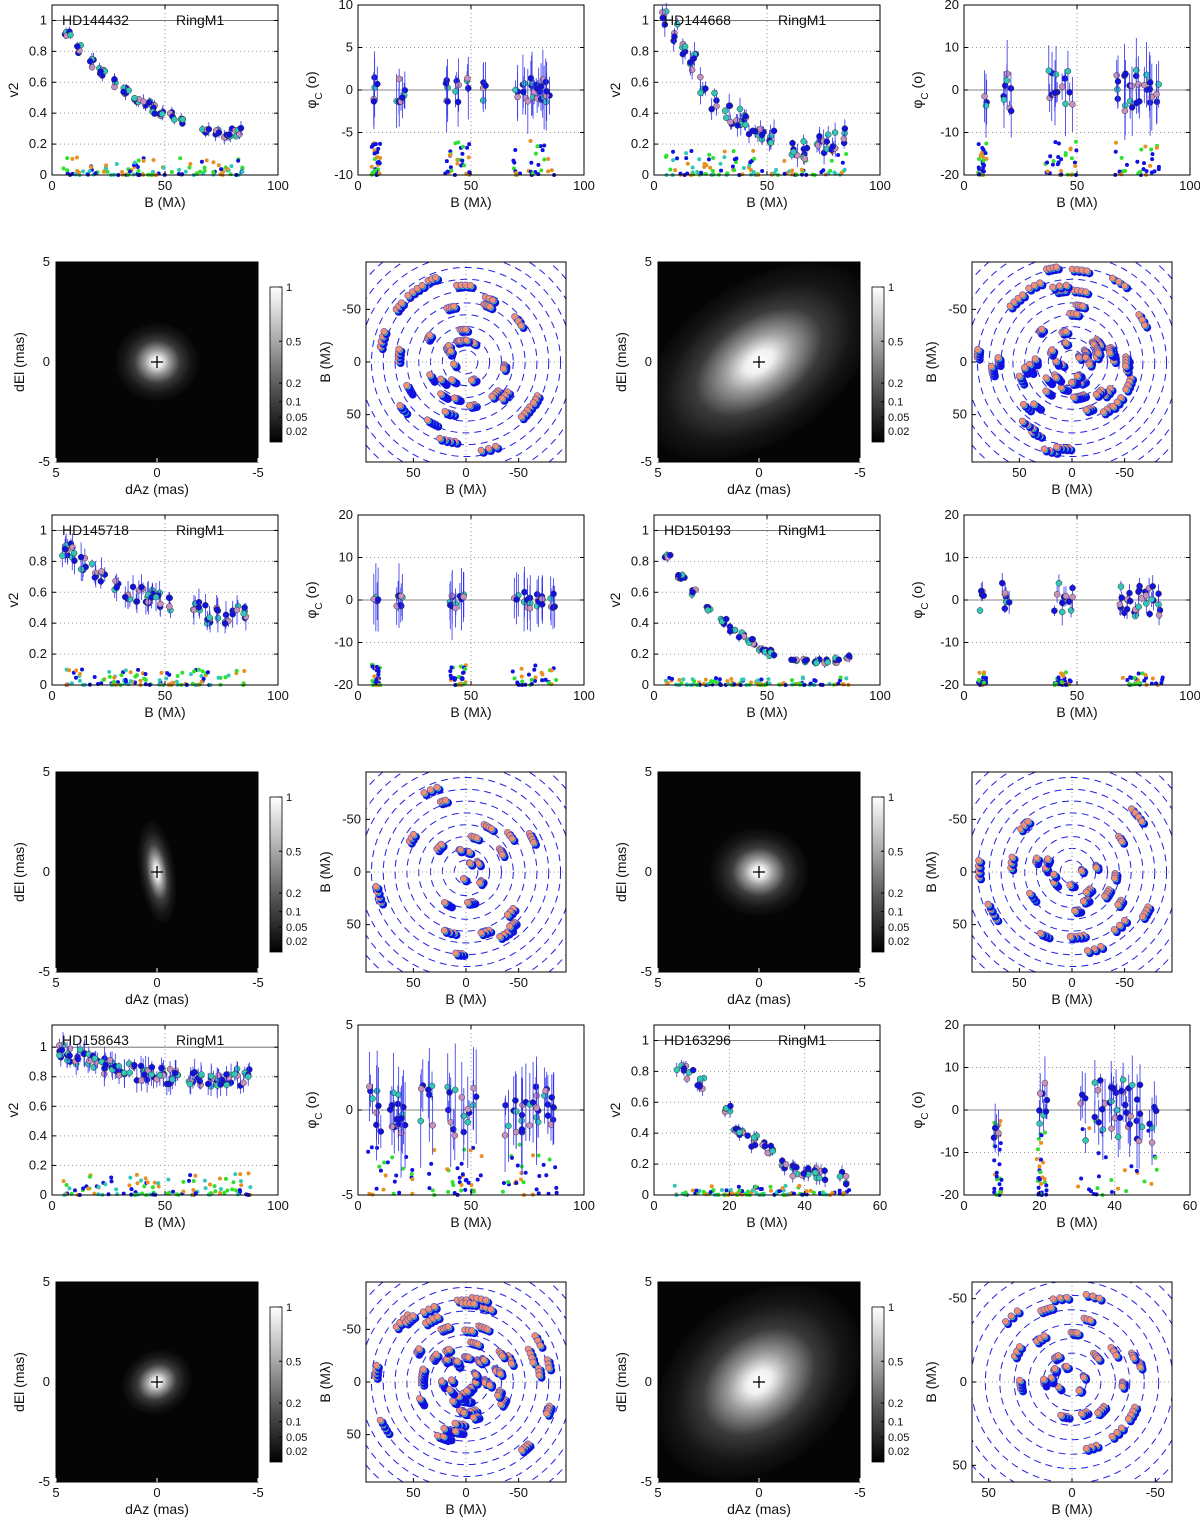 This screenshot has height=1535, width=1200. Describe the element at coordinates (960, 924) in the screenshot. I see `uv-ytick-label: 50` at that location.